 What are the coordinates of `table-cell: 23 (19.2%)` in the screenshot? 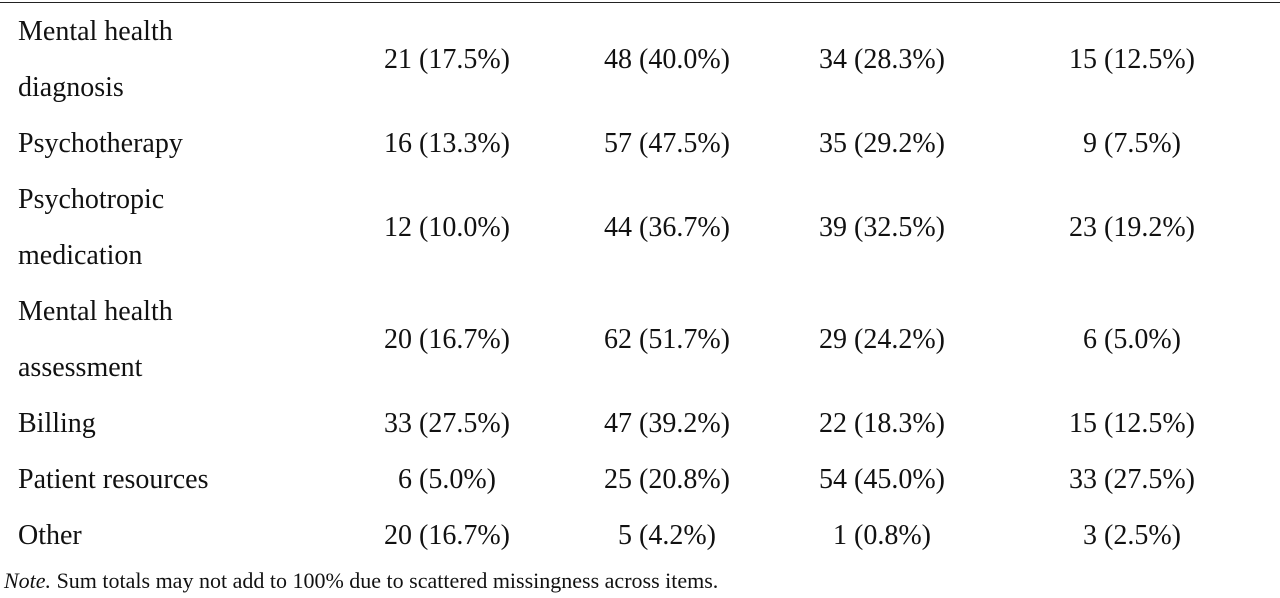 It's located at (1132, 227).